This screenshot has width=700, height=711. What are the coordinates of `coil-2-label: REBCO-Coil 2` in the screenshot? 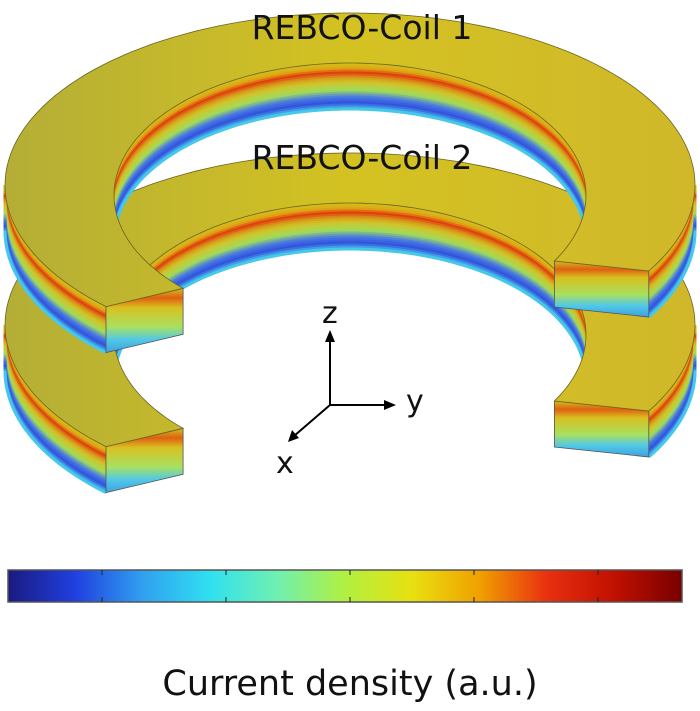 It's located at (362, 157).